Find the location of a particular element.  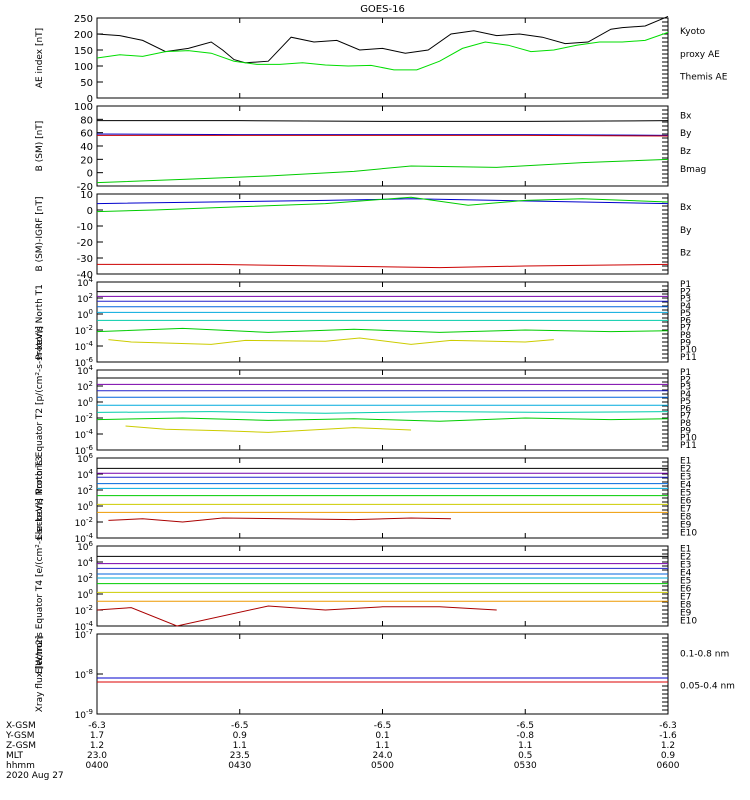

y-tick-label: -20 is located at coordinates (85, 187).